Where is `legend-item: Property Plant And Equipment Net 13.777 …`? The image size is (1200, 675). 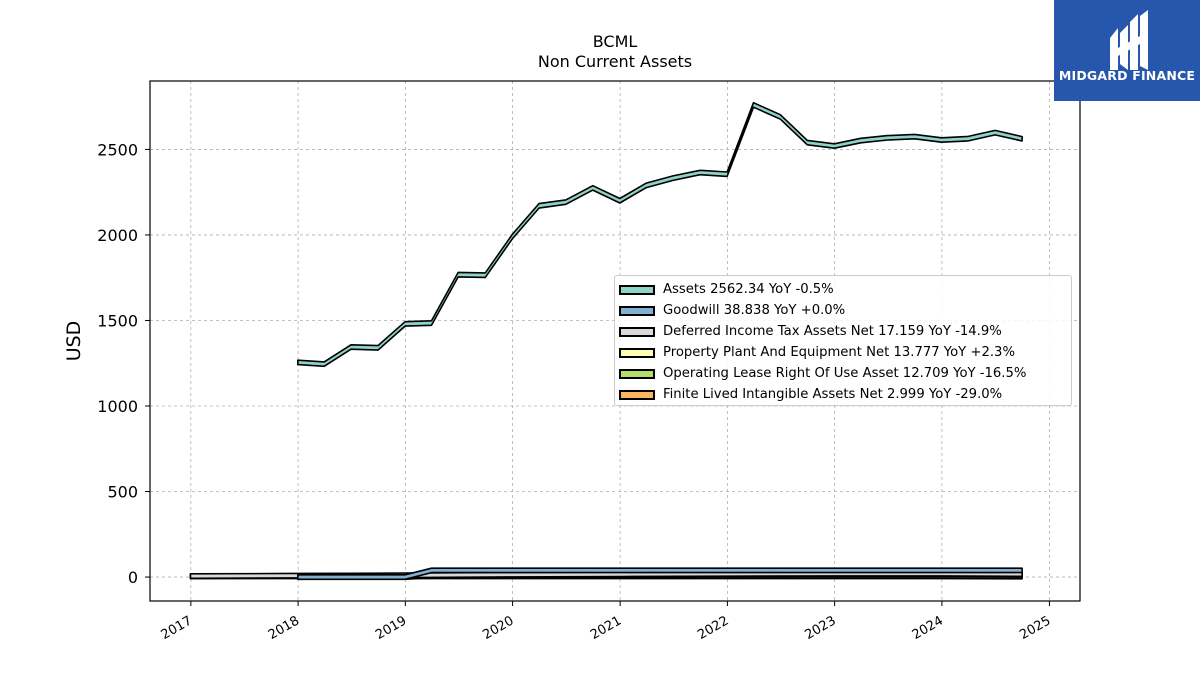 legend-item: Property Plant And Equipment Net 13.777 … is located at coordinates (845, 352).